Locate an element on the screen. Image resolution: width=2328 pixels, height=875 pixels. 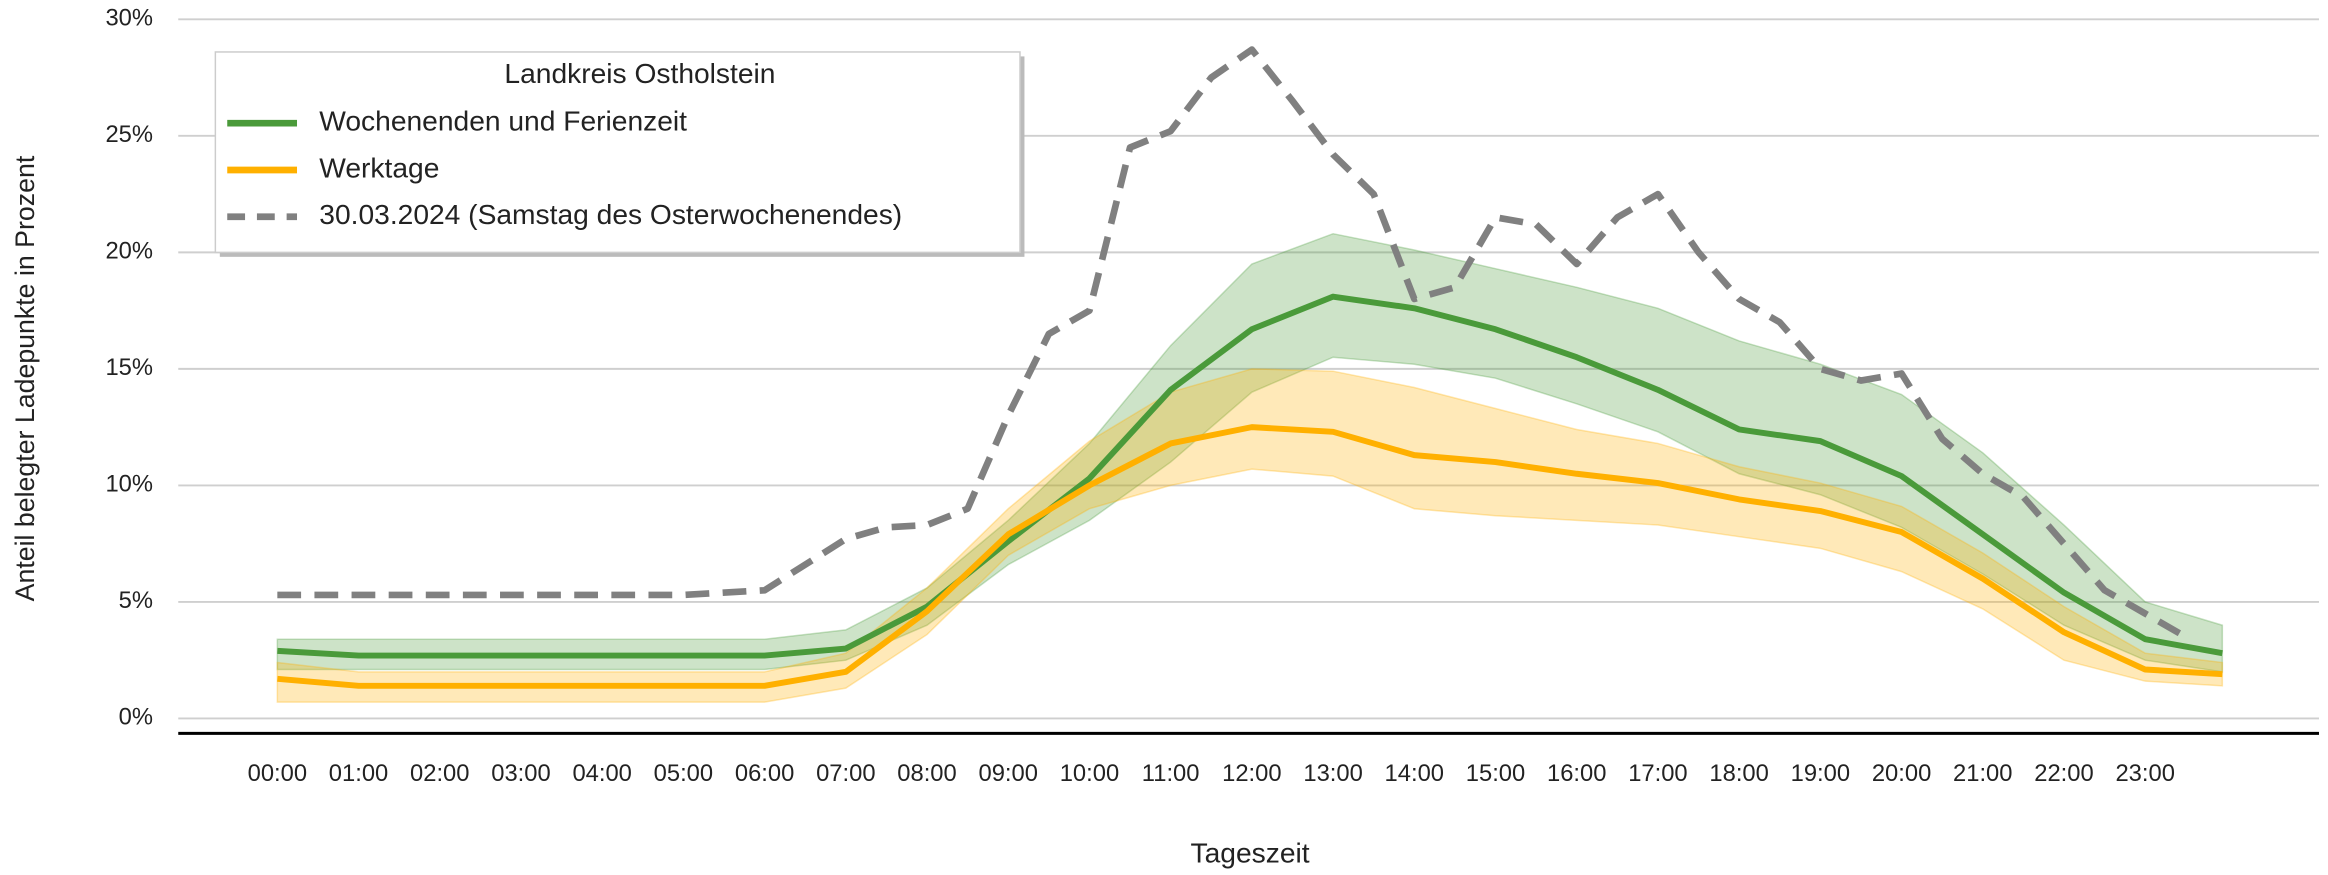
x-tick-label: 21:00 is located at coordinates (1982, 773).